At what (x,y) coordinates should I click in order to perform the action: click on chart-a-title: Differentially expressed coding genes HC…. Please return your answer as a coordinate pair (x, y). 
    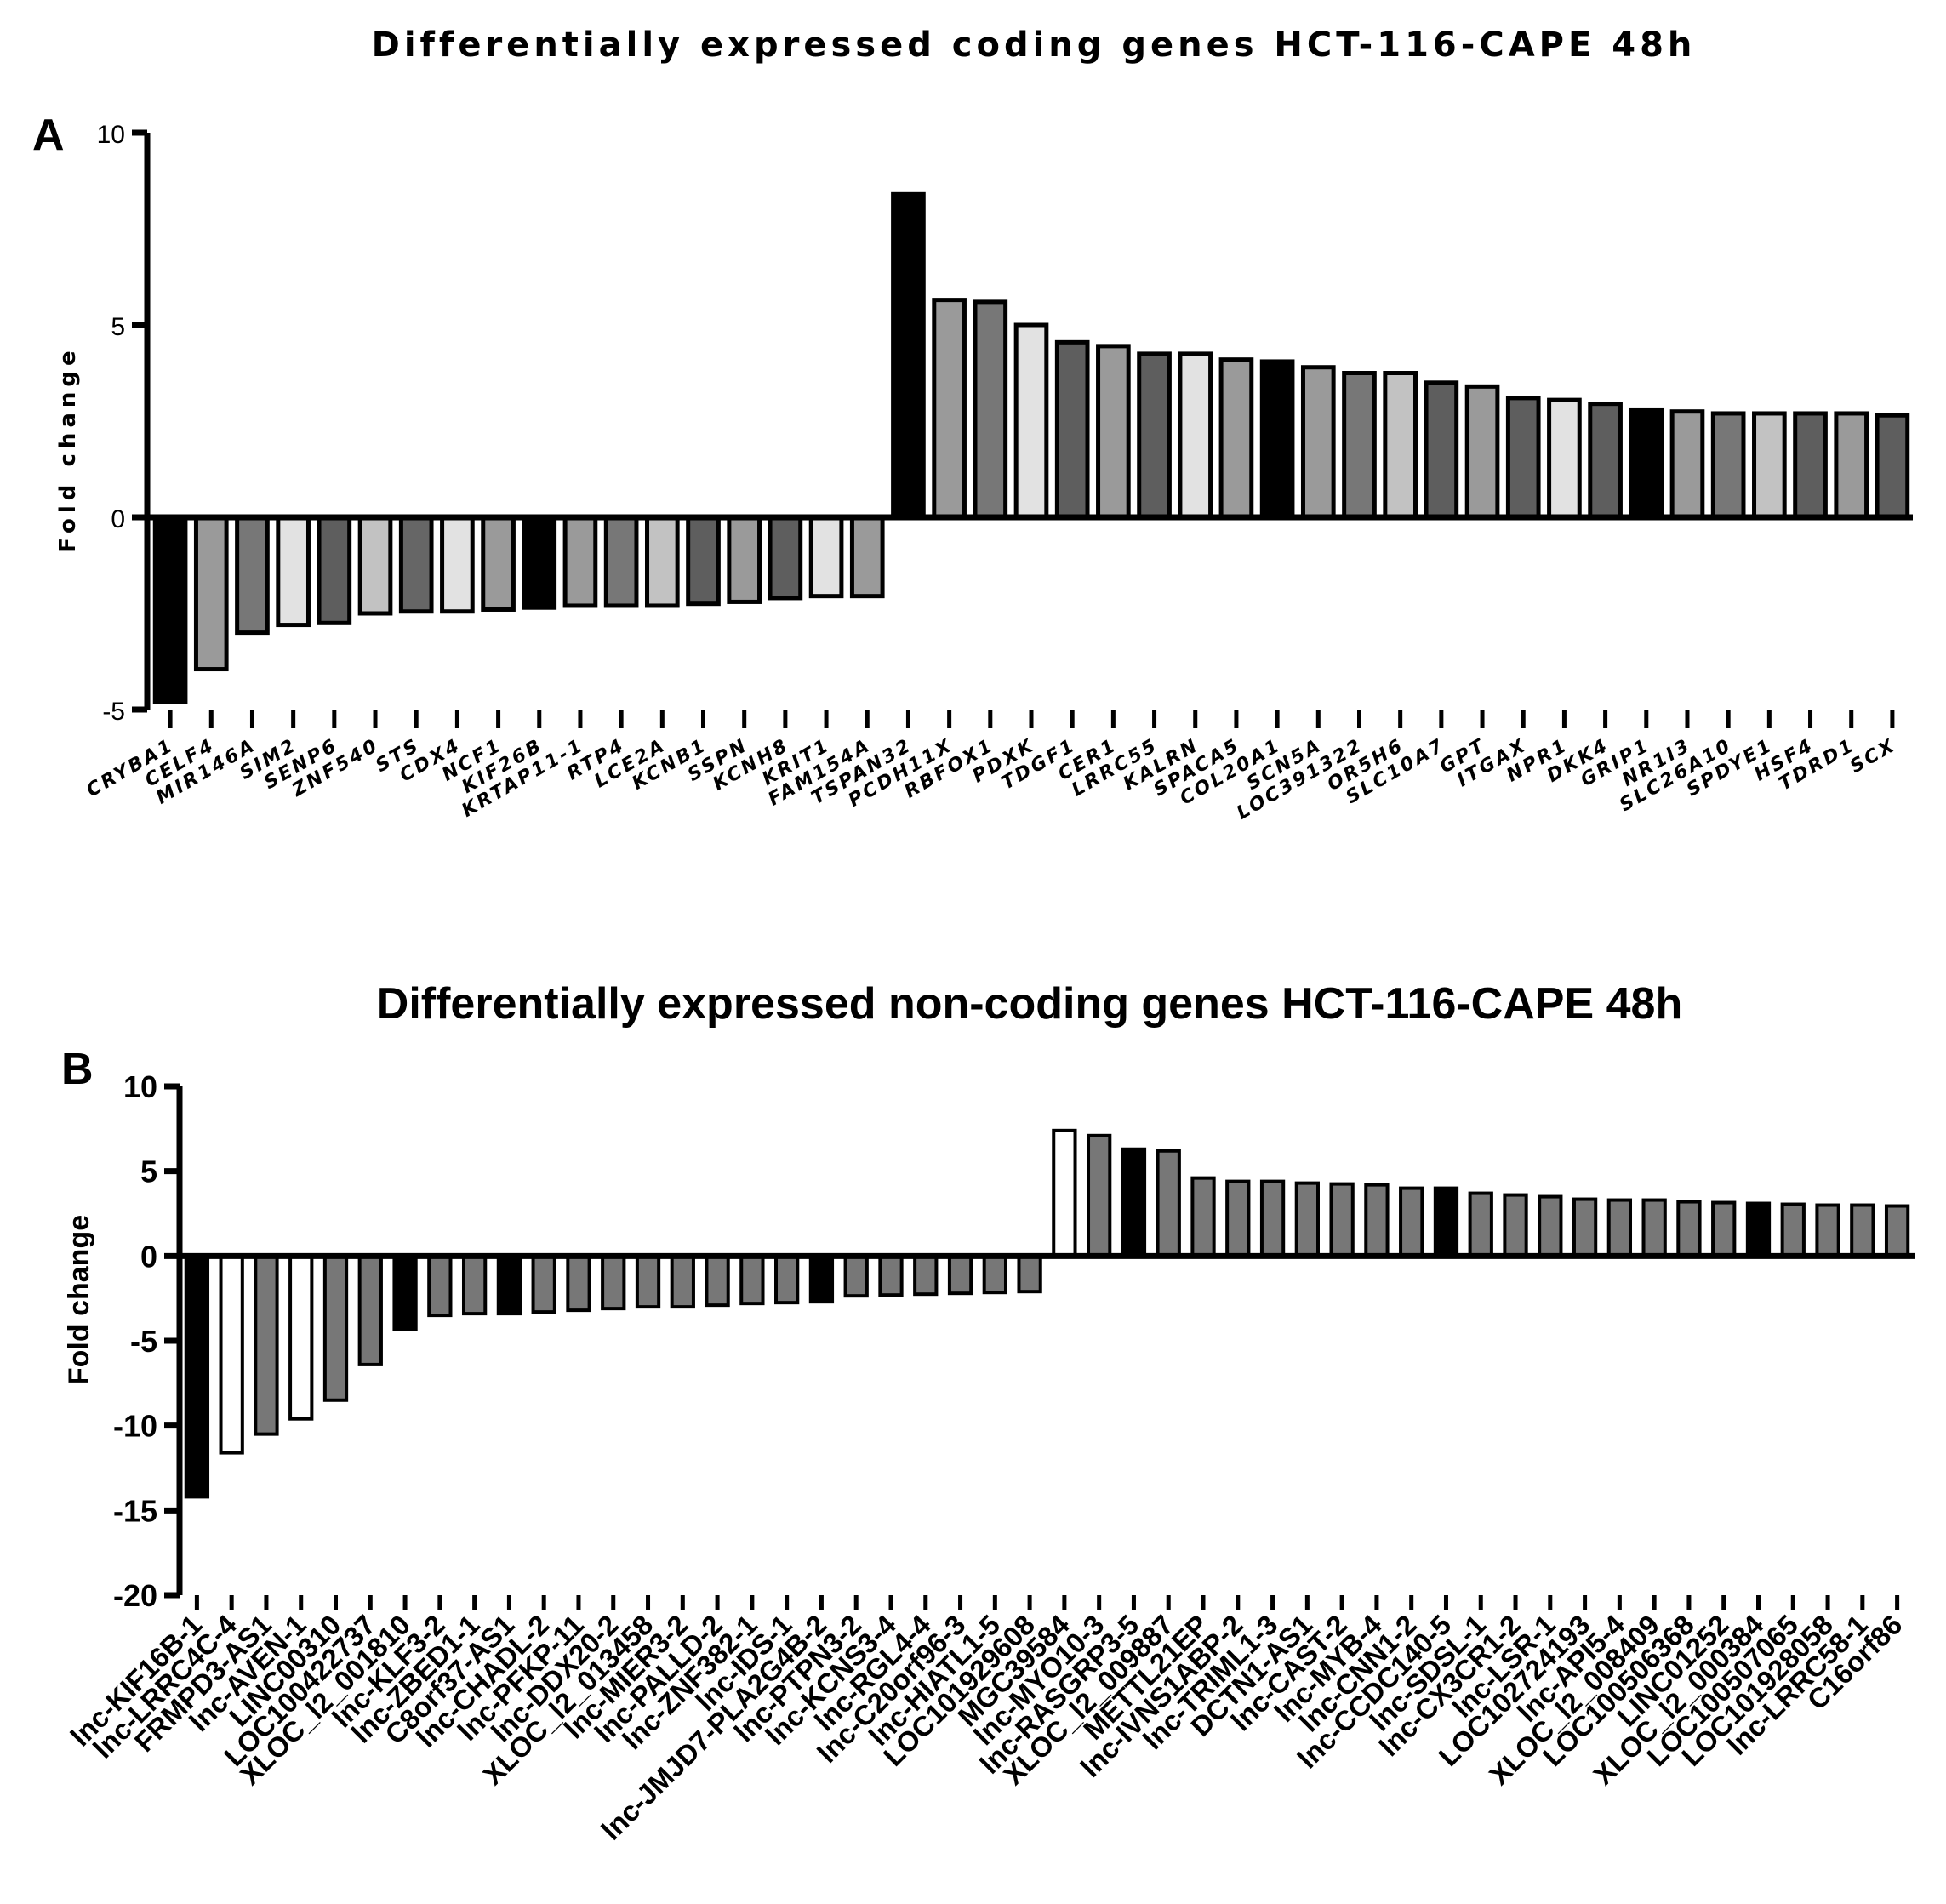
    Looking at the image, I should click on (1034, 46).